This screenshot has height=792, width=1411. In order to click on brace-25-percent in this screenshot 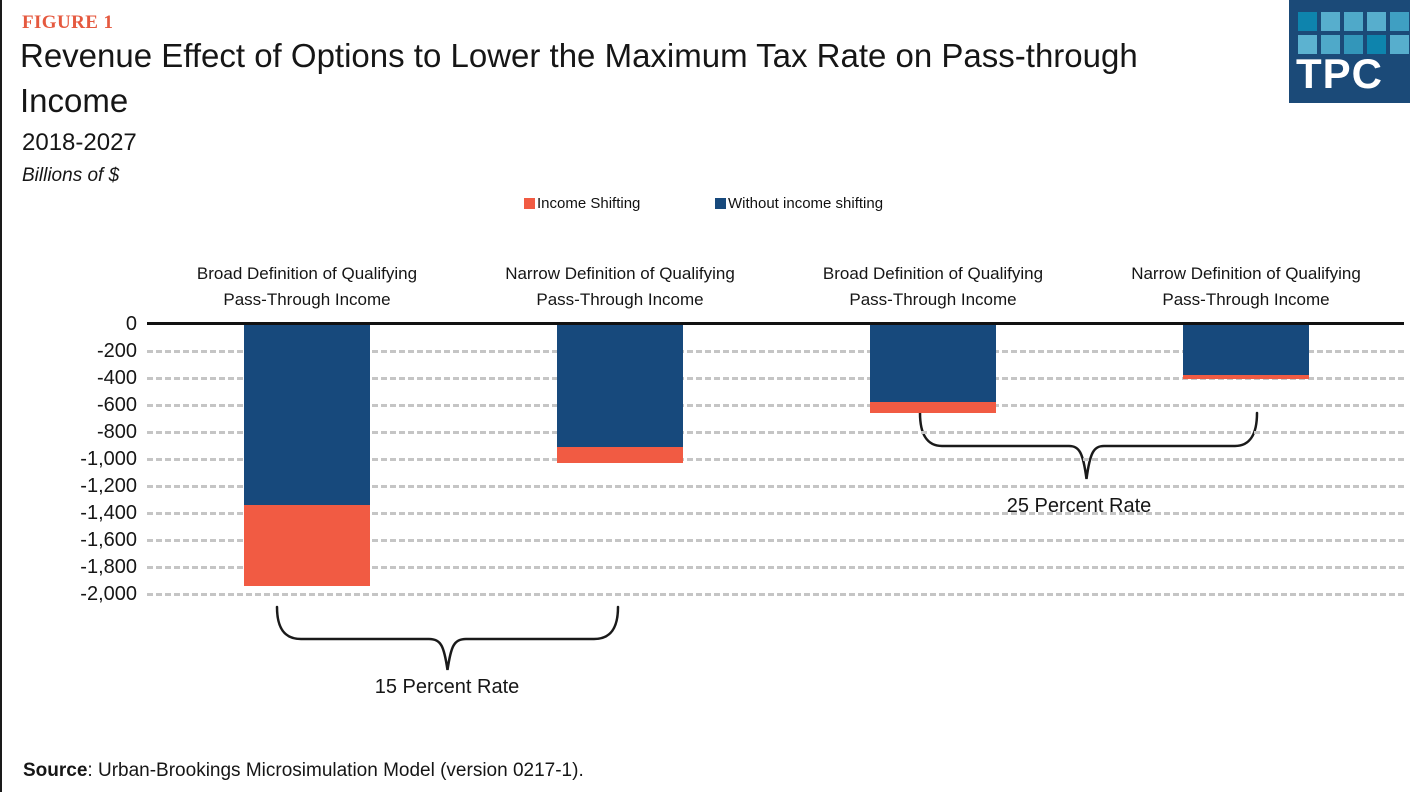, I will do `click(1088, 445)`.